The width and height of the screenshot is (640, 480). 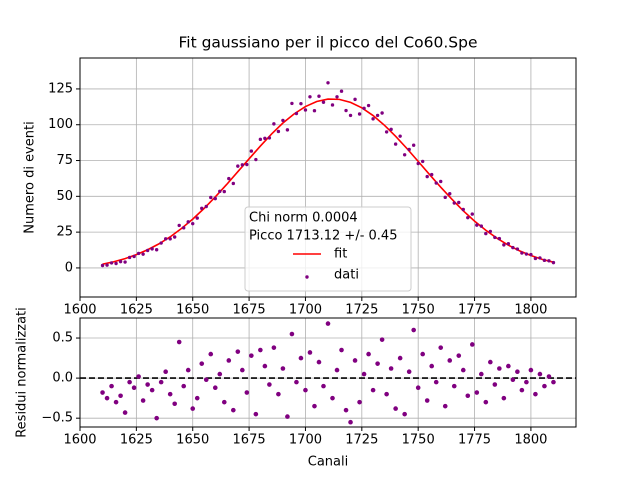 What do you see at coordinates (60, 88) in the screenshot?
I see `y-tick-label: 125` at bounding box center [60, 88].